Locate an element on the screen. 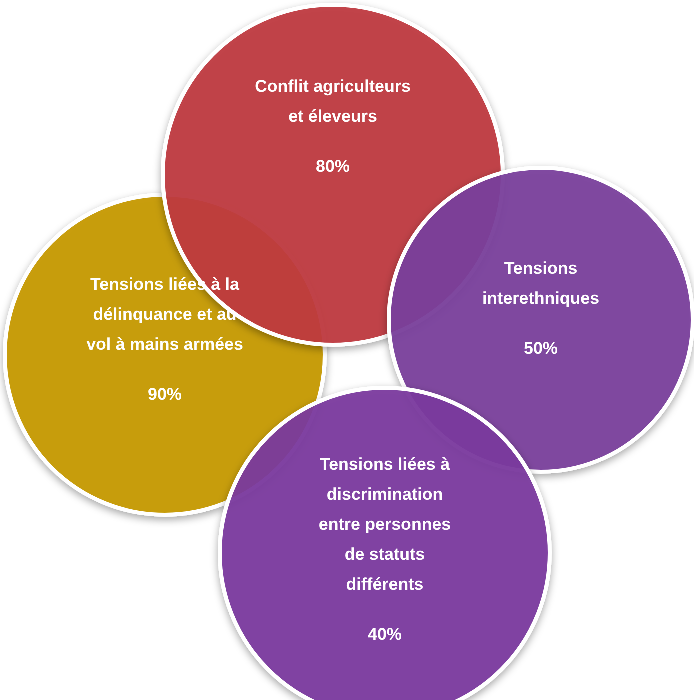 Image resolution: width=694 pixels, height=700 pixels. data-label: 90% is located at coordinates (165, 394).